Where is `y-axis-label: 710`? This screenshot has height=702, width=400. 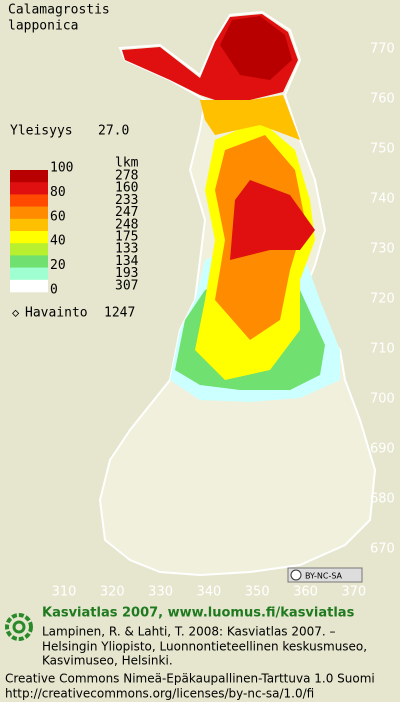
y-axis-label: 710 is located at coordinates (382, 349).